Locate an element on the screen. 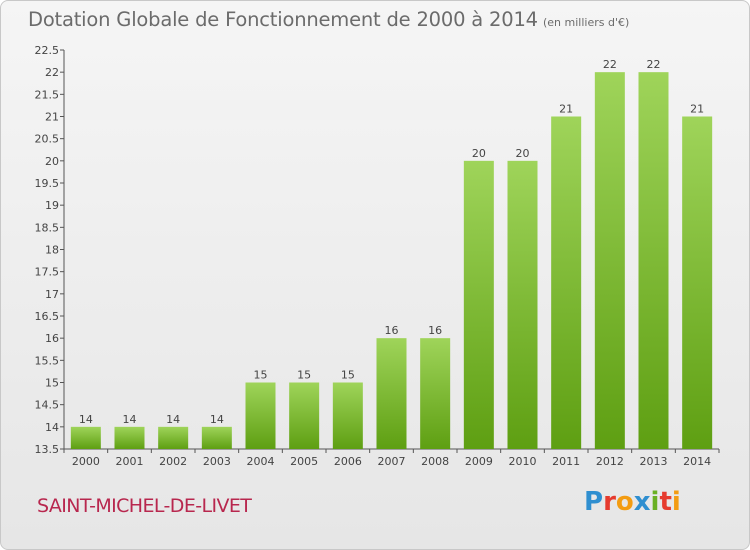 The image size is (750, 550). logo-letter: o is located at coordinates (624, 502).